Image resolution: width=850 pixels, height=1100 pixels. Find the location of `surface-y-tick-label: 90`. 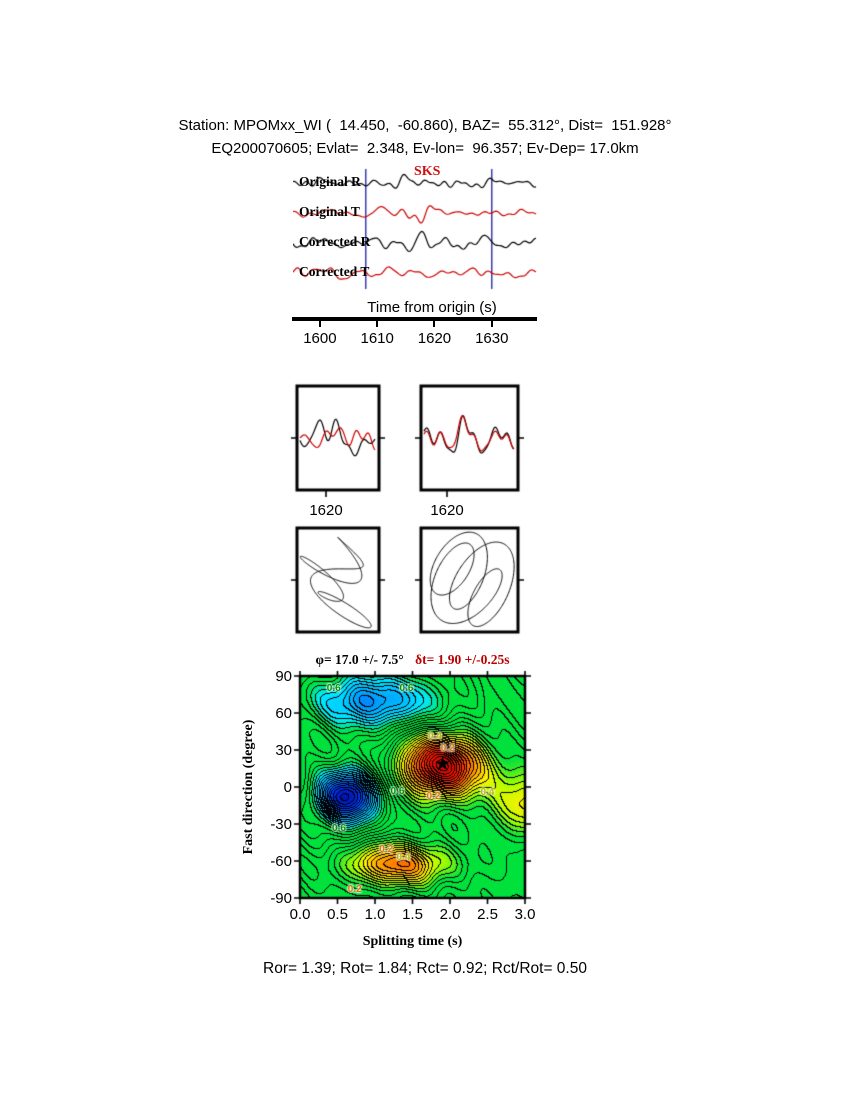

surface-y-tick-label: 90 is located at coordinates (283, 676).